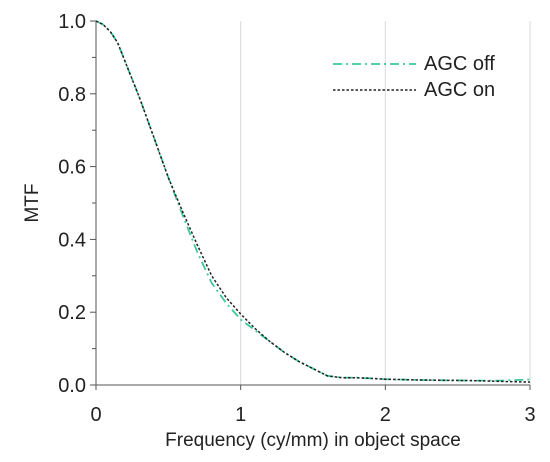 This screenshot has height=462, width=550. What do you see at coordinates (72, 95) in the screenshot?
I see `y-tick-label: 0.8` at bounding box center [72, 95].